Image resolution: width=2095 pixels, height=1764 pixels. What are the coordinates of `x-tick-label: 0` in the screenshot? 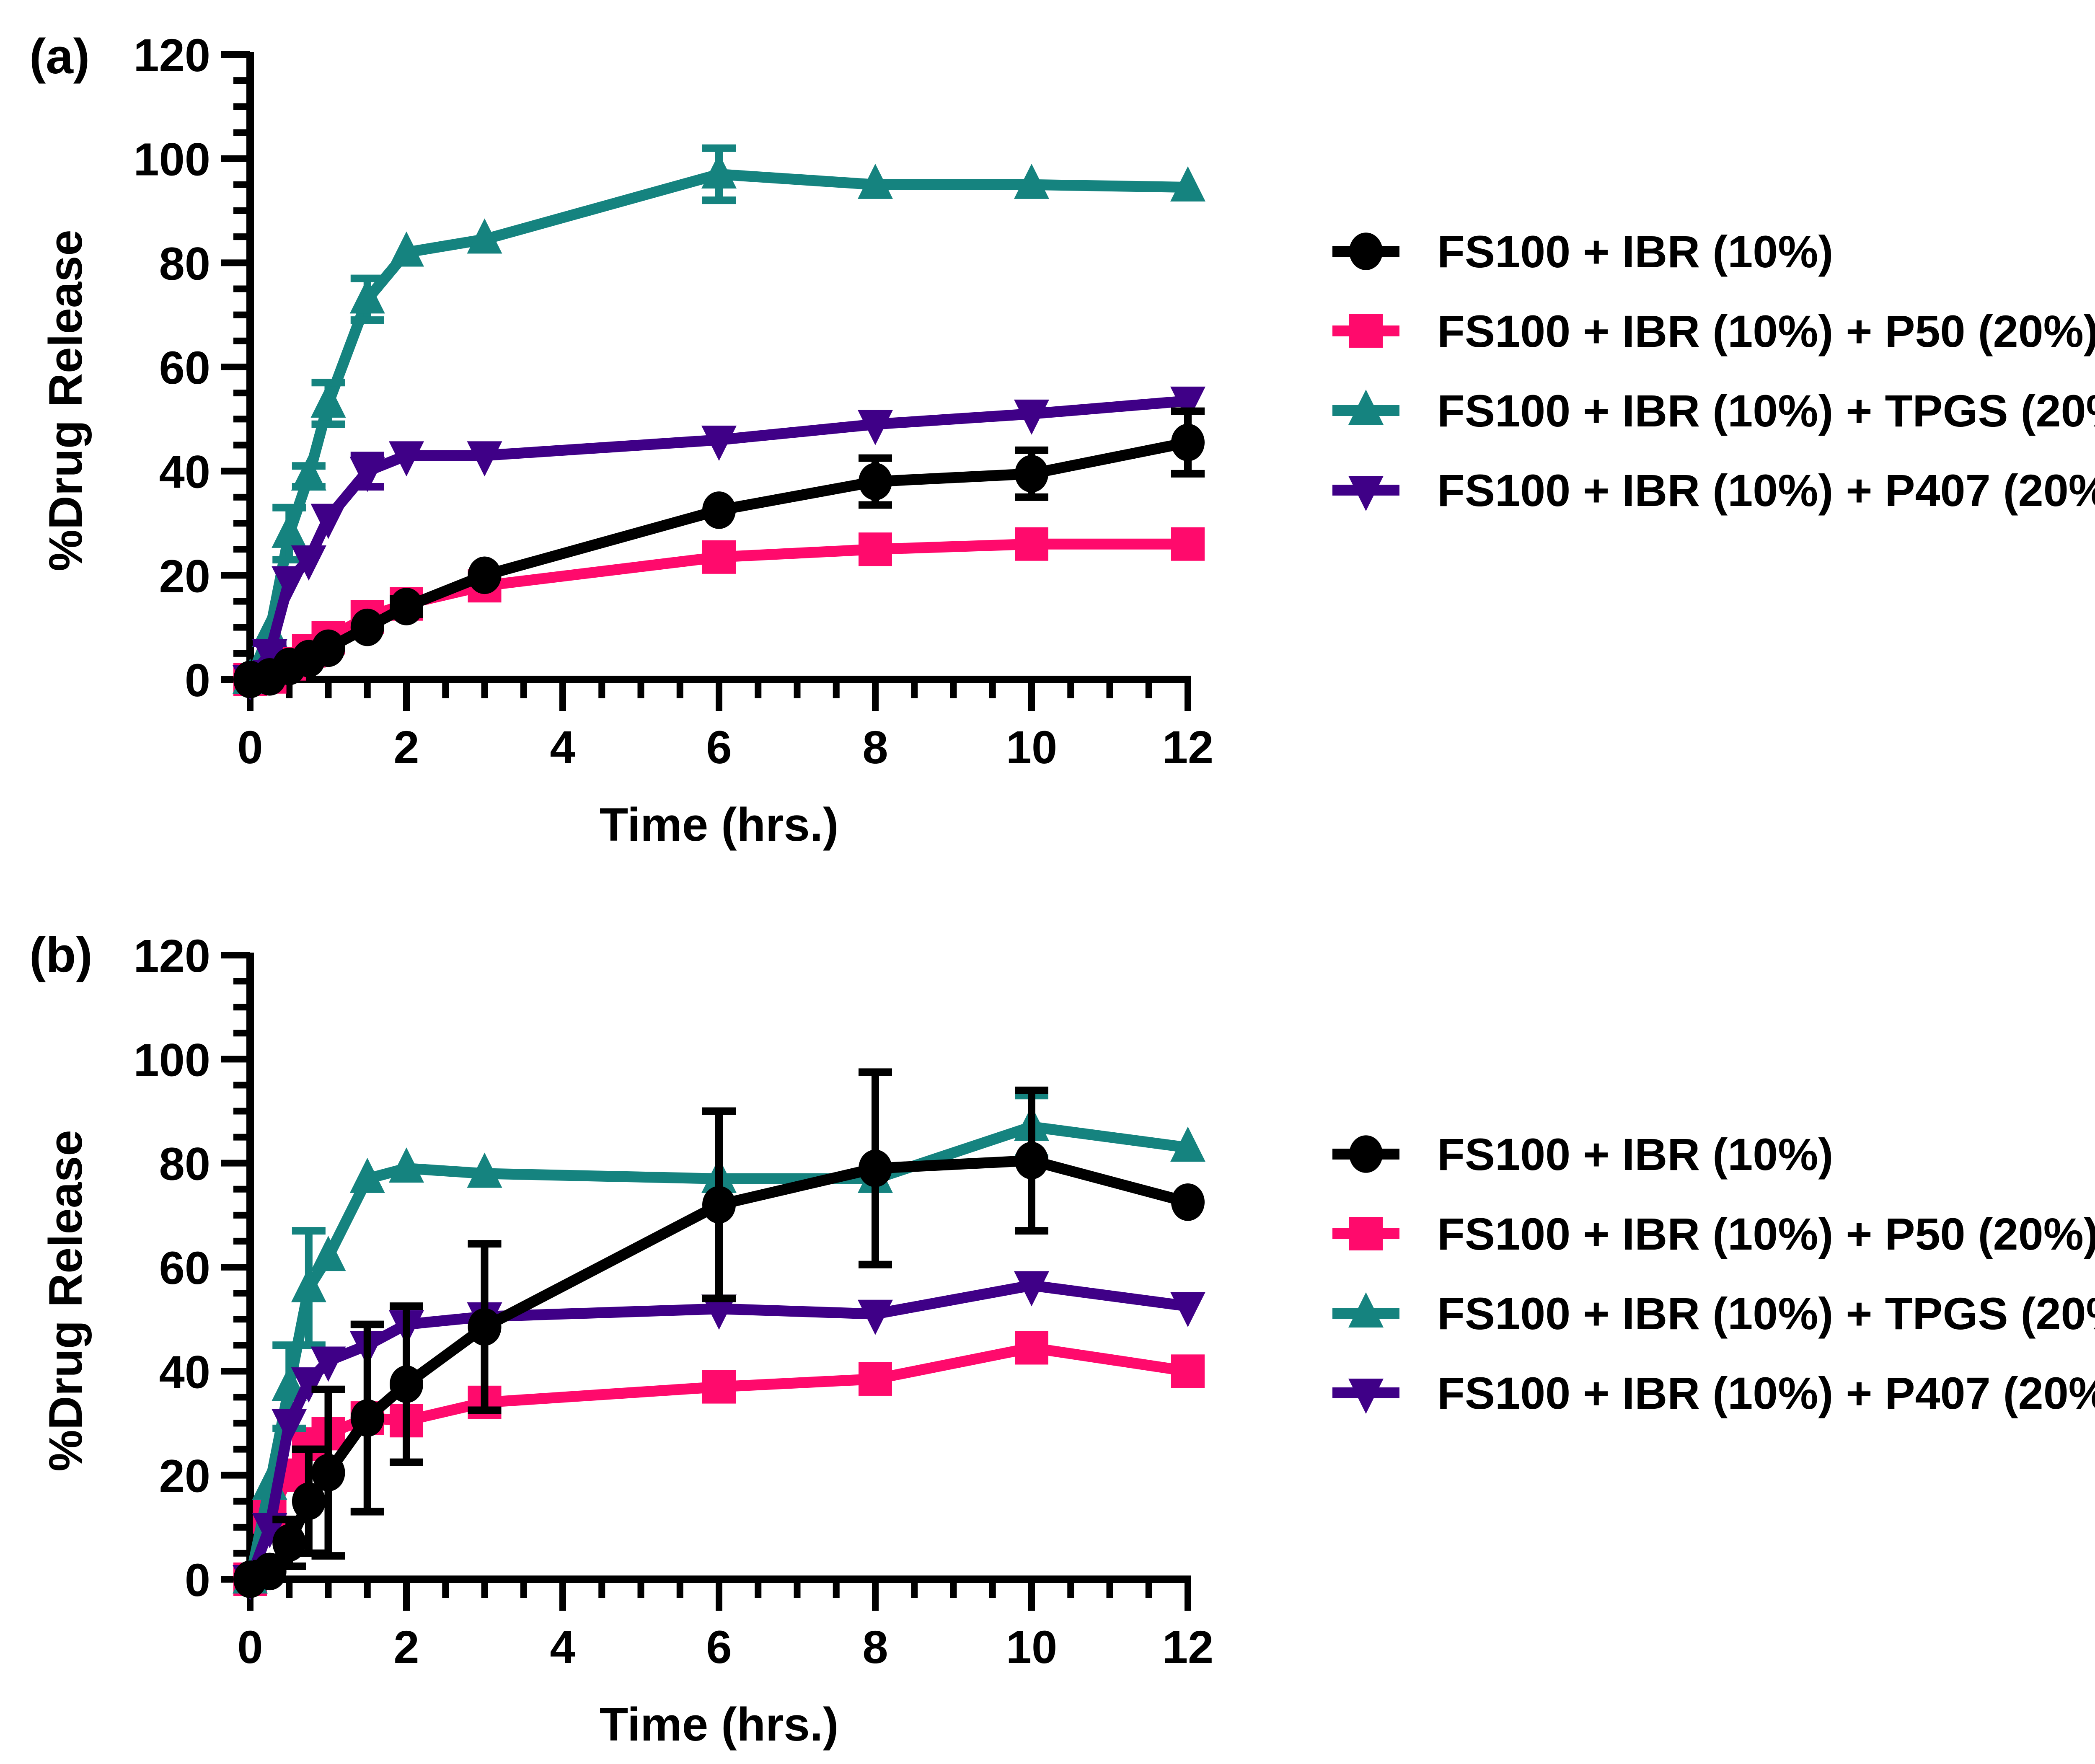 It's located at (250, 747).